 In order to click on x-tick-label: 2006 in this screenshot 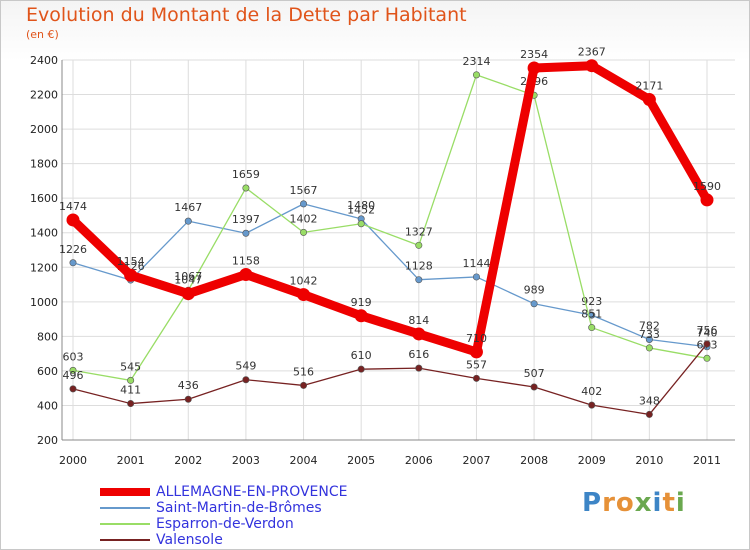, I will do `click(419, 460)`.